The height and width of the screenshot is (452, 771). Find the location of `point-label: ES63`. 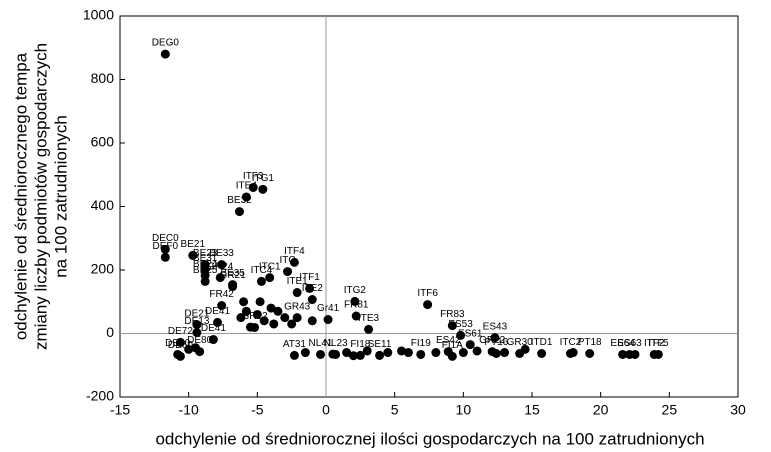

point-label: ES63 is located at coordinates (629, 343).